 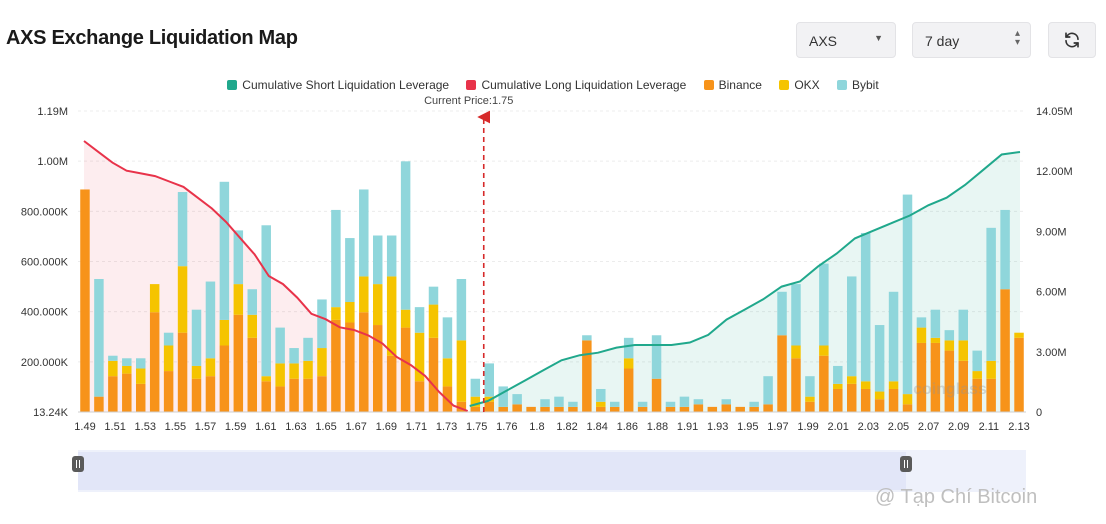 What do you see at coordinates (956, 497) in the screenshot?
I see `watermark-text: @ Tạp Chí Bitcoin` at bounding box center [956, 497].